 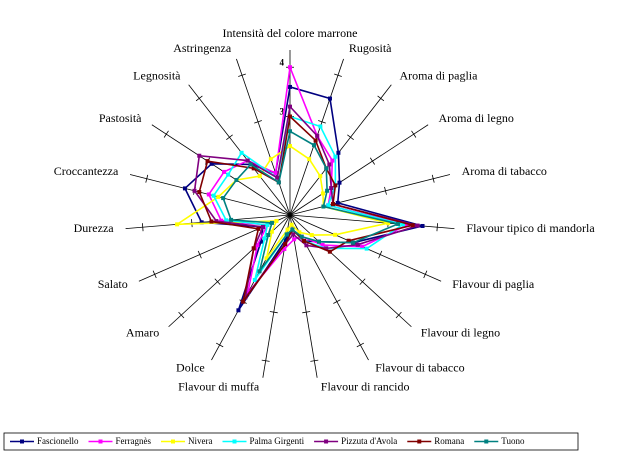 What do you see at coordinates (370, 48) in the screenshot?
I see `axis-label: Rugosità` at bounding box center [370, 48].